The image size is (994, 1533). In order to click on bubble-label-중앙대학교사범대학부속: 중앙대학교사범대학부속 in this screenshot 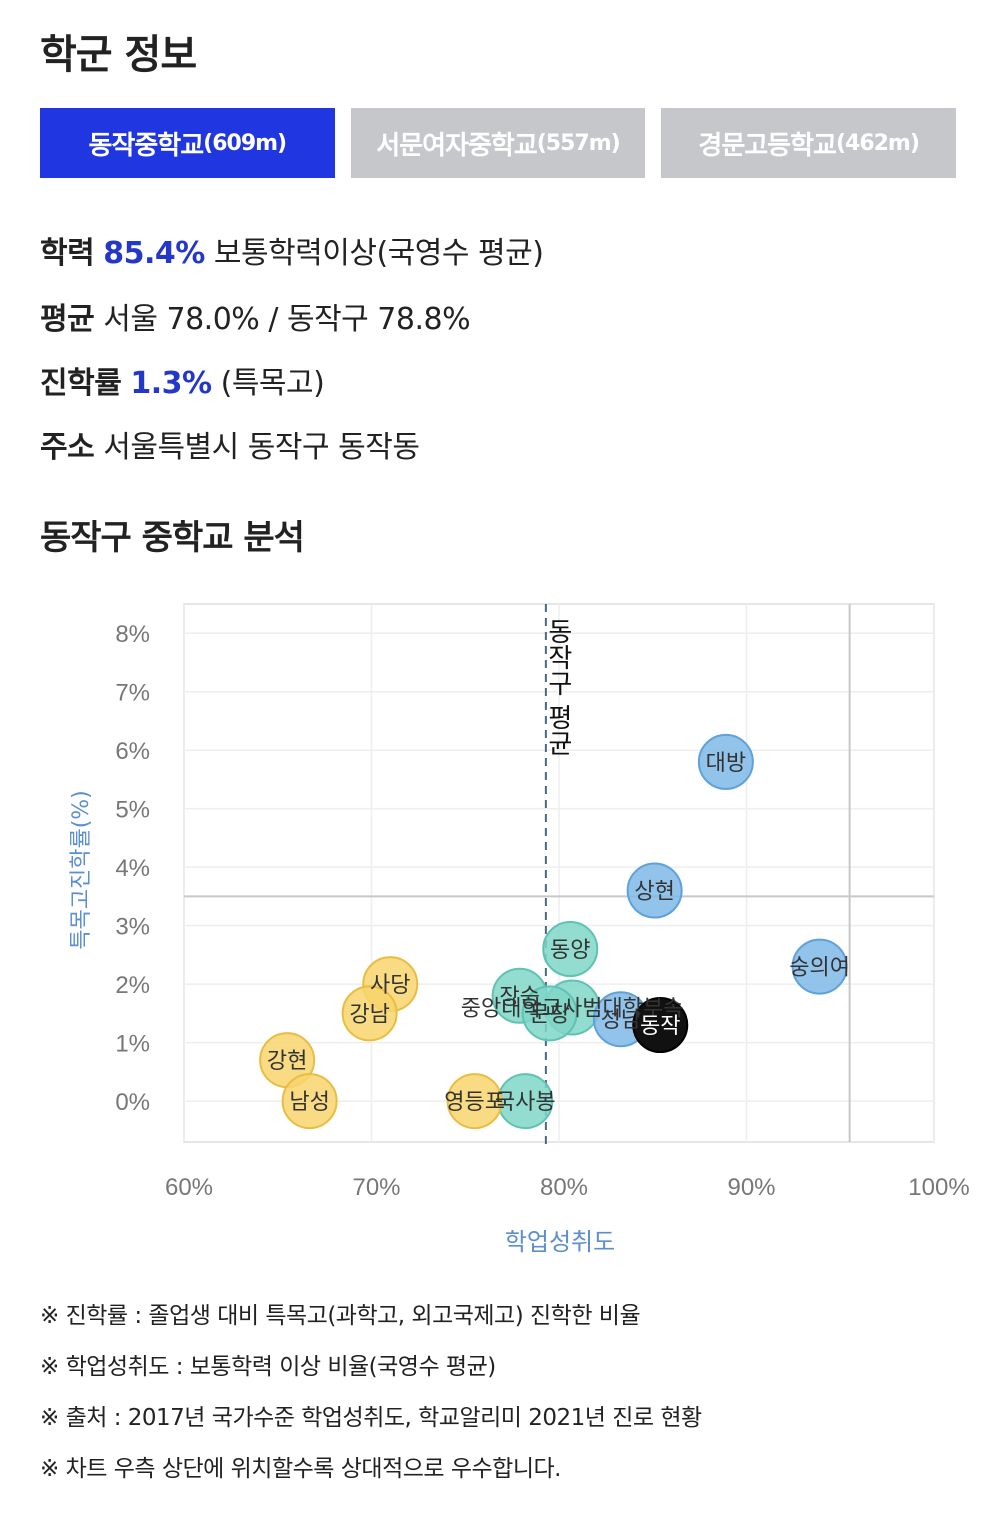, I will do `click(572, 1009)`.